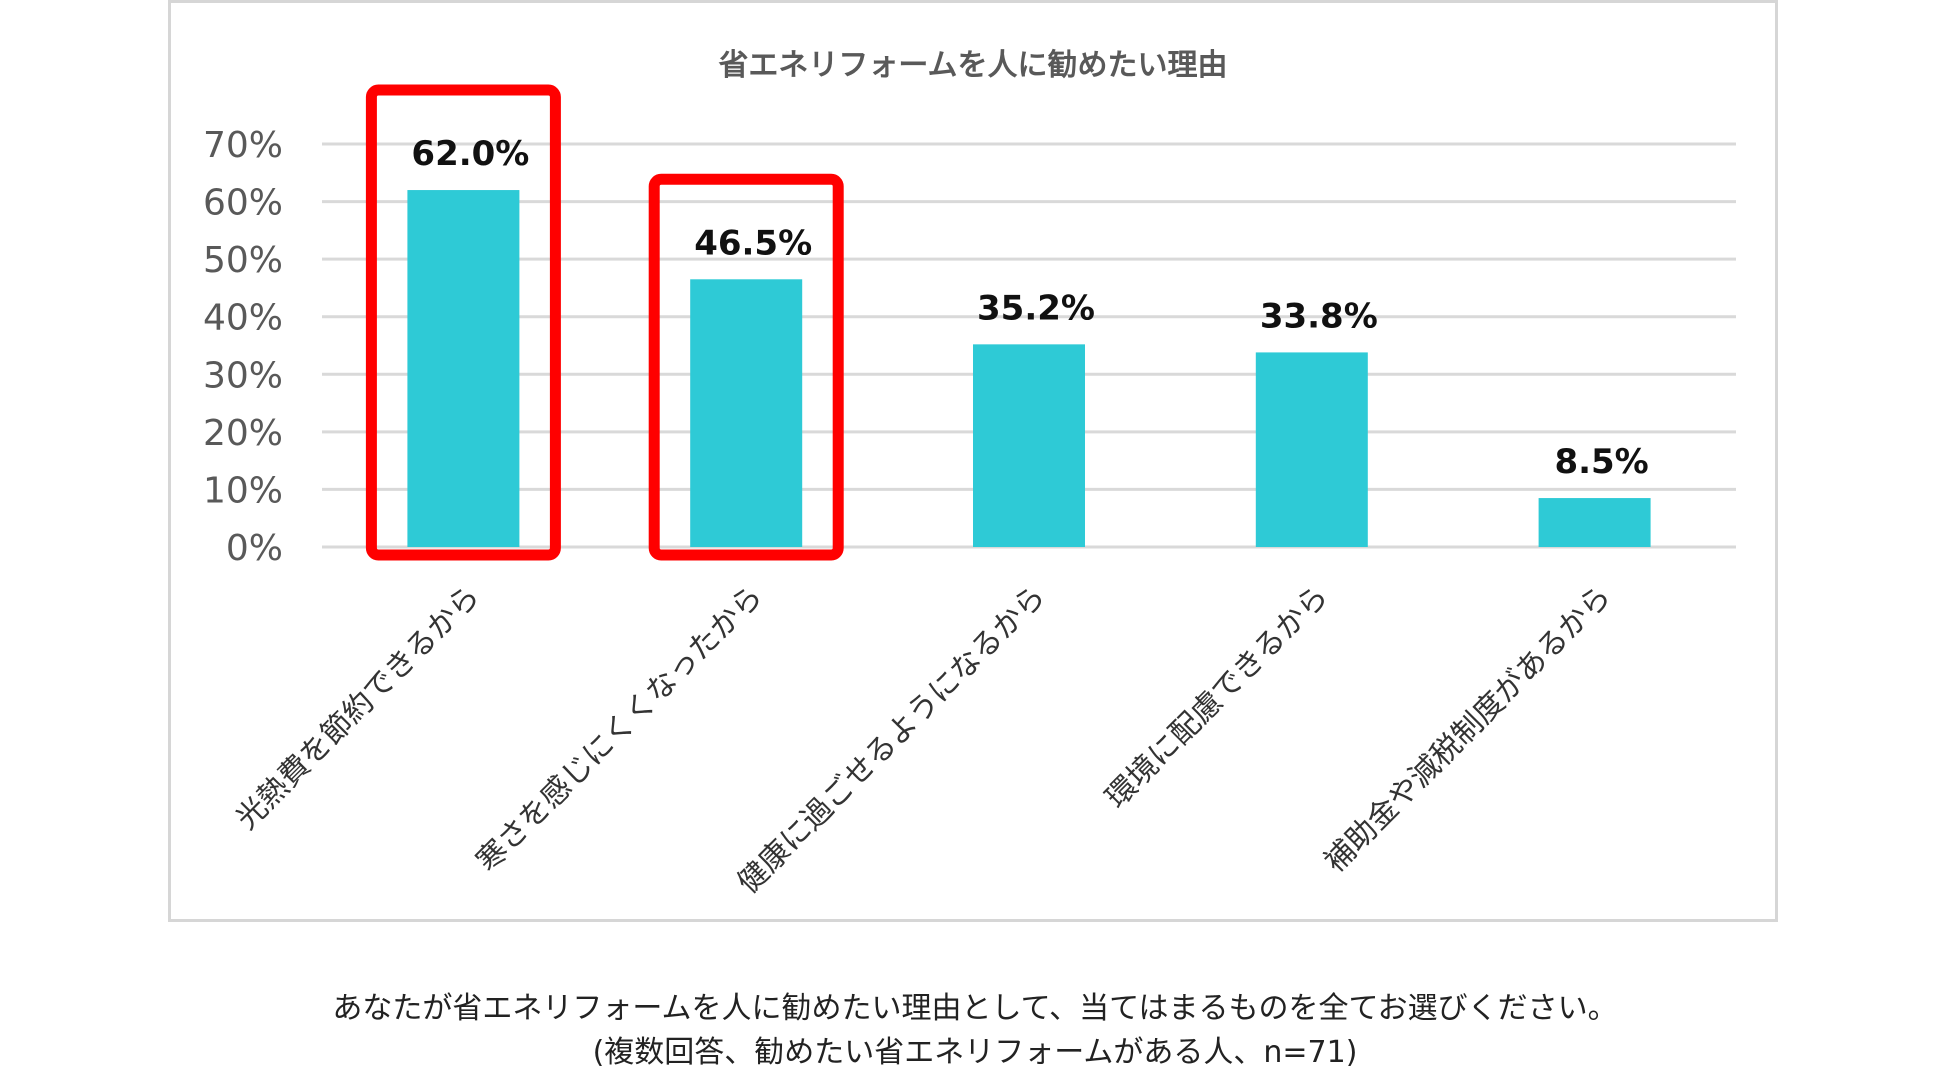 The image size is (1950, 1078). What do you see at coordinates (243, 490) in the screenshot?
I see `y-tick-label: 10%` at bounding box center [243, 490].